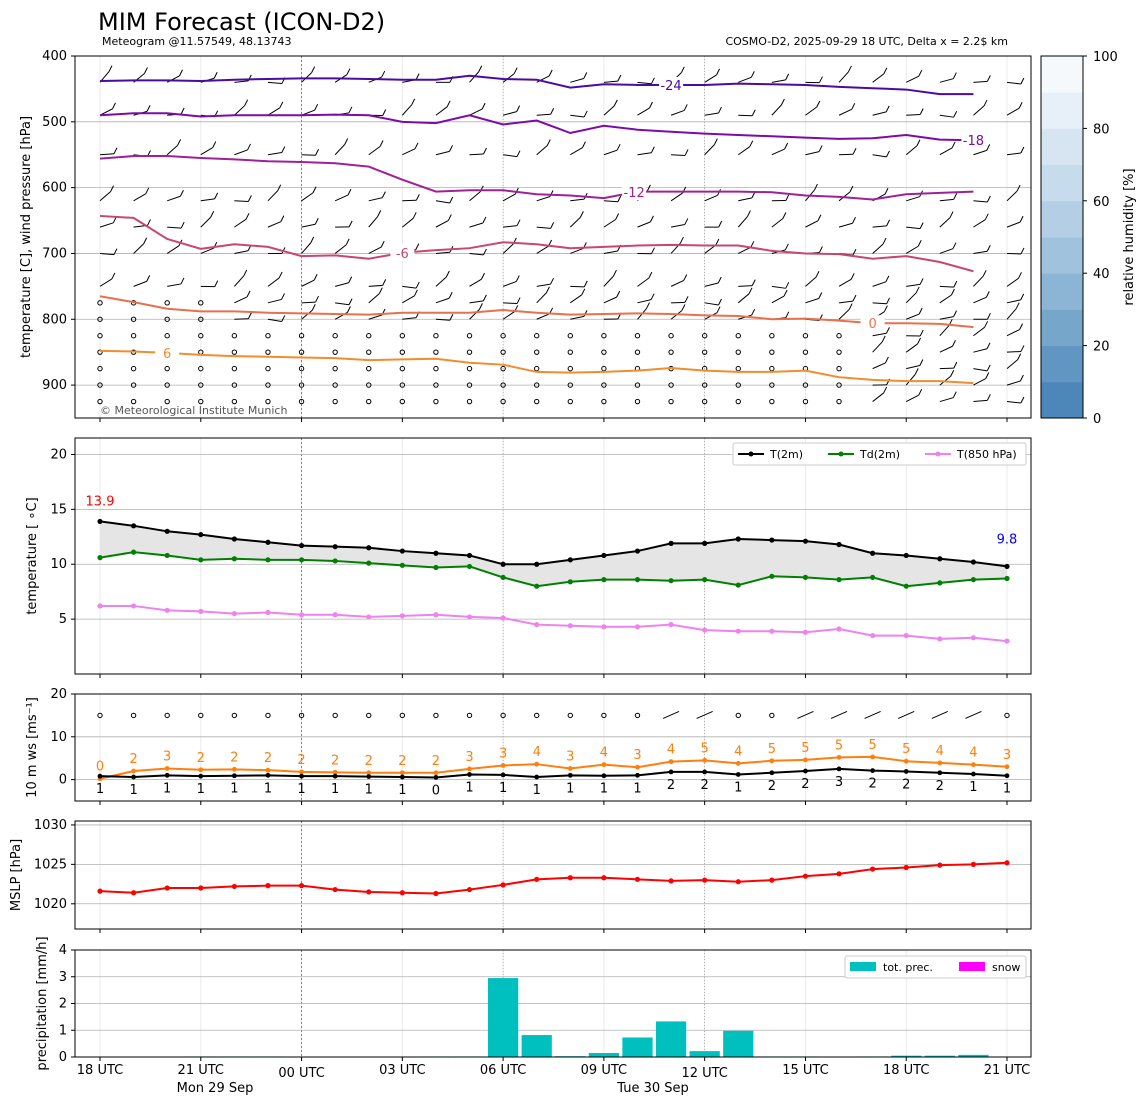  Describe the element at coordinates (704, 714) in the screenshot. I see `surface-wind-barb` at that location.